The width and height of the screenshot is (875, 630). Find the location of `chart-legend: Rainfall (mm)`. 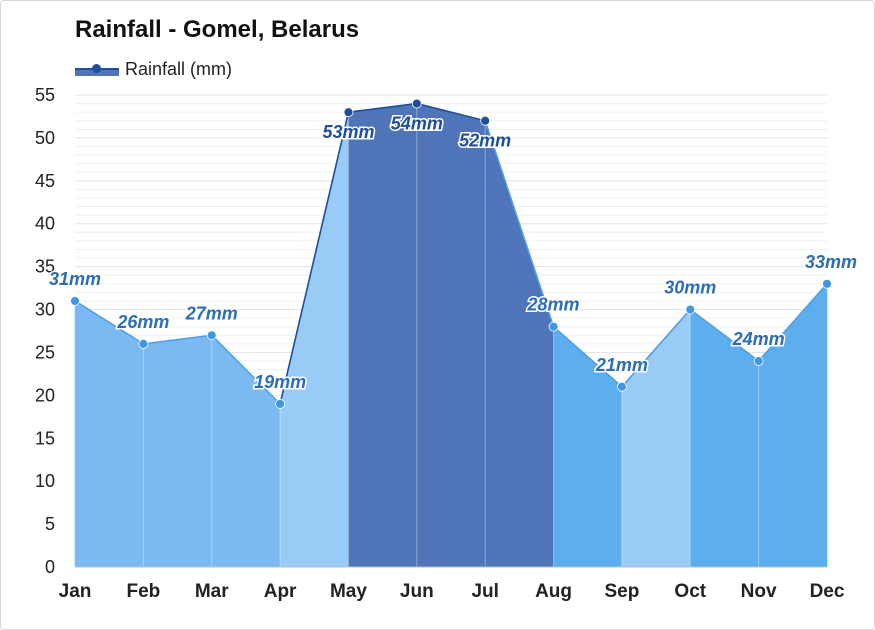

chart-legend: Rainfall (mm) is located at coordinates (153, 69).